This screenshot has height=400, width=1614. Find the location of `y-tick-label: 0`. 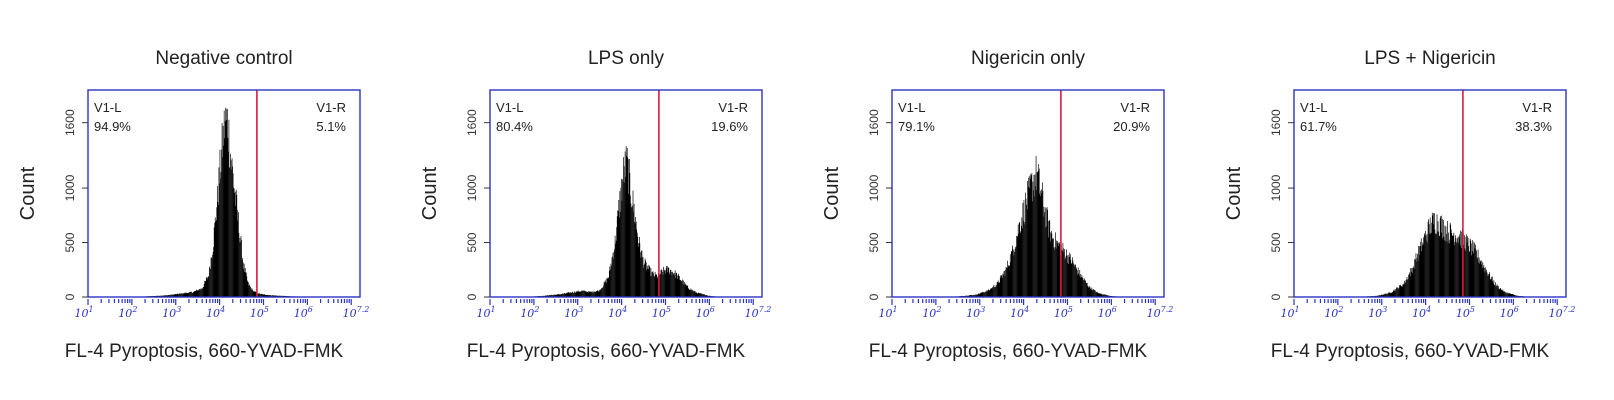

y-tick-label: 0 is located at coordinates (874, 296).